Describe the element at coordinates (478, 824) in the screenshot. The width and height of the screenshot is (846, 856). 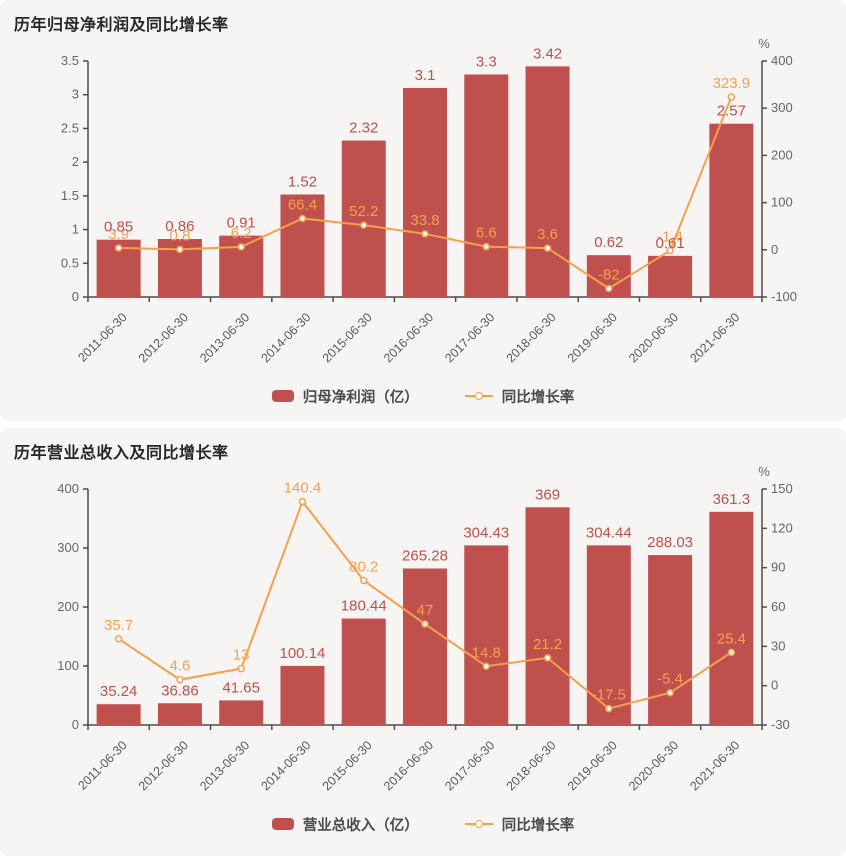
I see `line-series-swatch` at that location.